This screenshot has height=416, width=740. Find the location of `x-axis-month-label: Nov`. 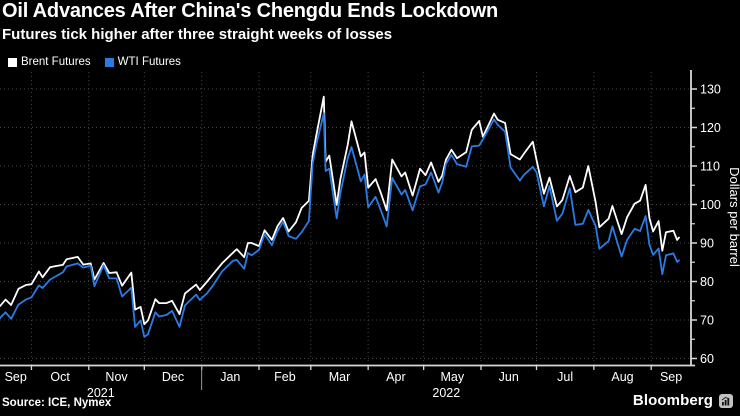

x-axis-month-label: Nov is located at coordinates (116, 377).